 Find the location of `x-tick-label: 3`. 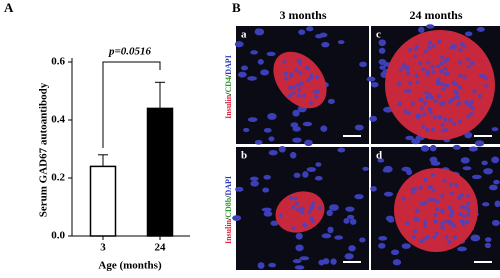

x-tick-label: 3 is located at coordinates (103, 248).